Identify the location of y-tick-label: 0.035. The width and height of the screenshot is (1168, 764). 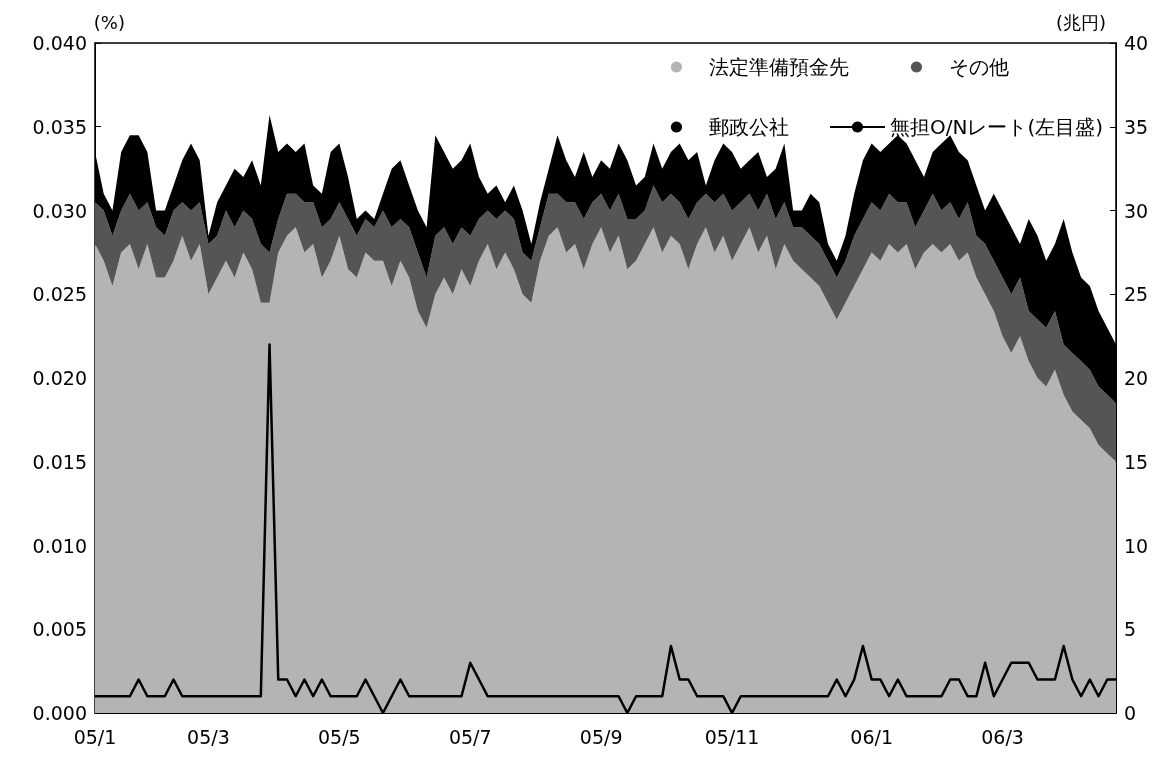
(59, 126).